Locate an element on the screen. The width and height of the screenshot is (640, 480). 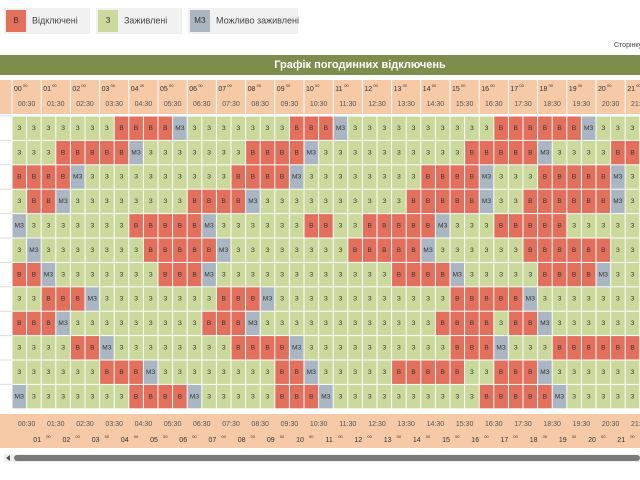
hour-label: 01 is located at coordinates (47, 89).